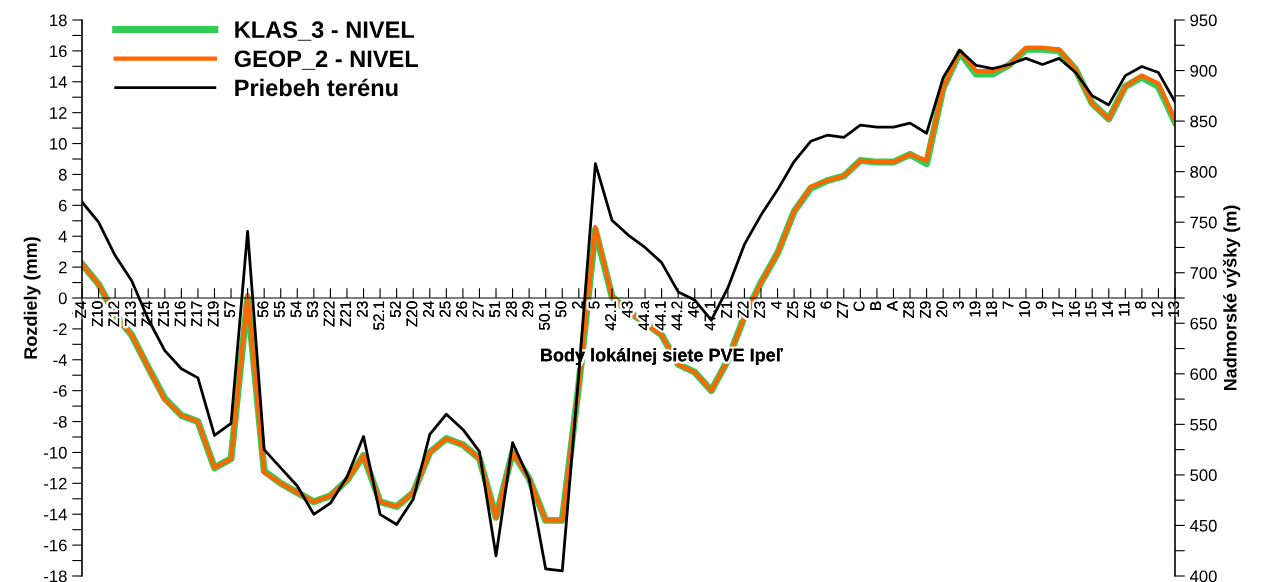 The height and width of the screenshot is (582, 1272). Describe the element at coordinates (196, 314) in the screenshot. I see `x-tick-label: Z17` at that location.